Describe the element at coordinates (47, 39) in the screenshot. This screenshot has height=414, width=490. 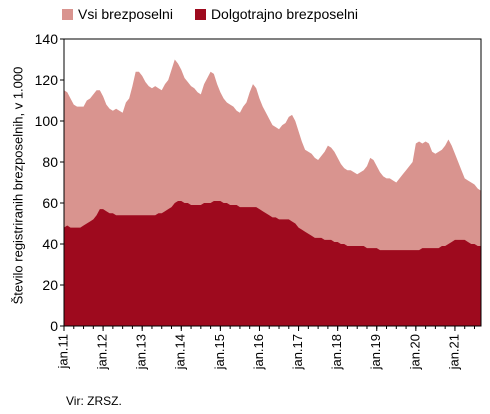
I see `y-tick-label: 140` at that location.